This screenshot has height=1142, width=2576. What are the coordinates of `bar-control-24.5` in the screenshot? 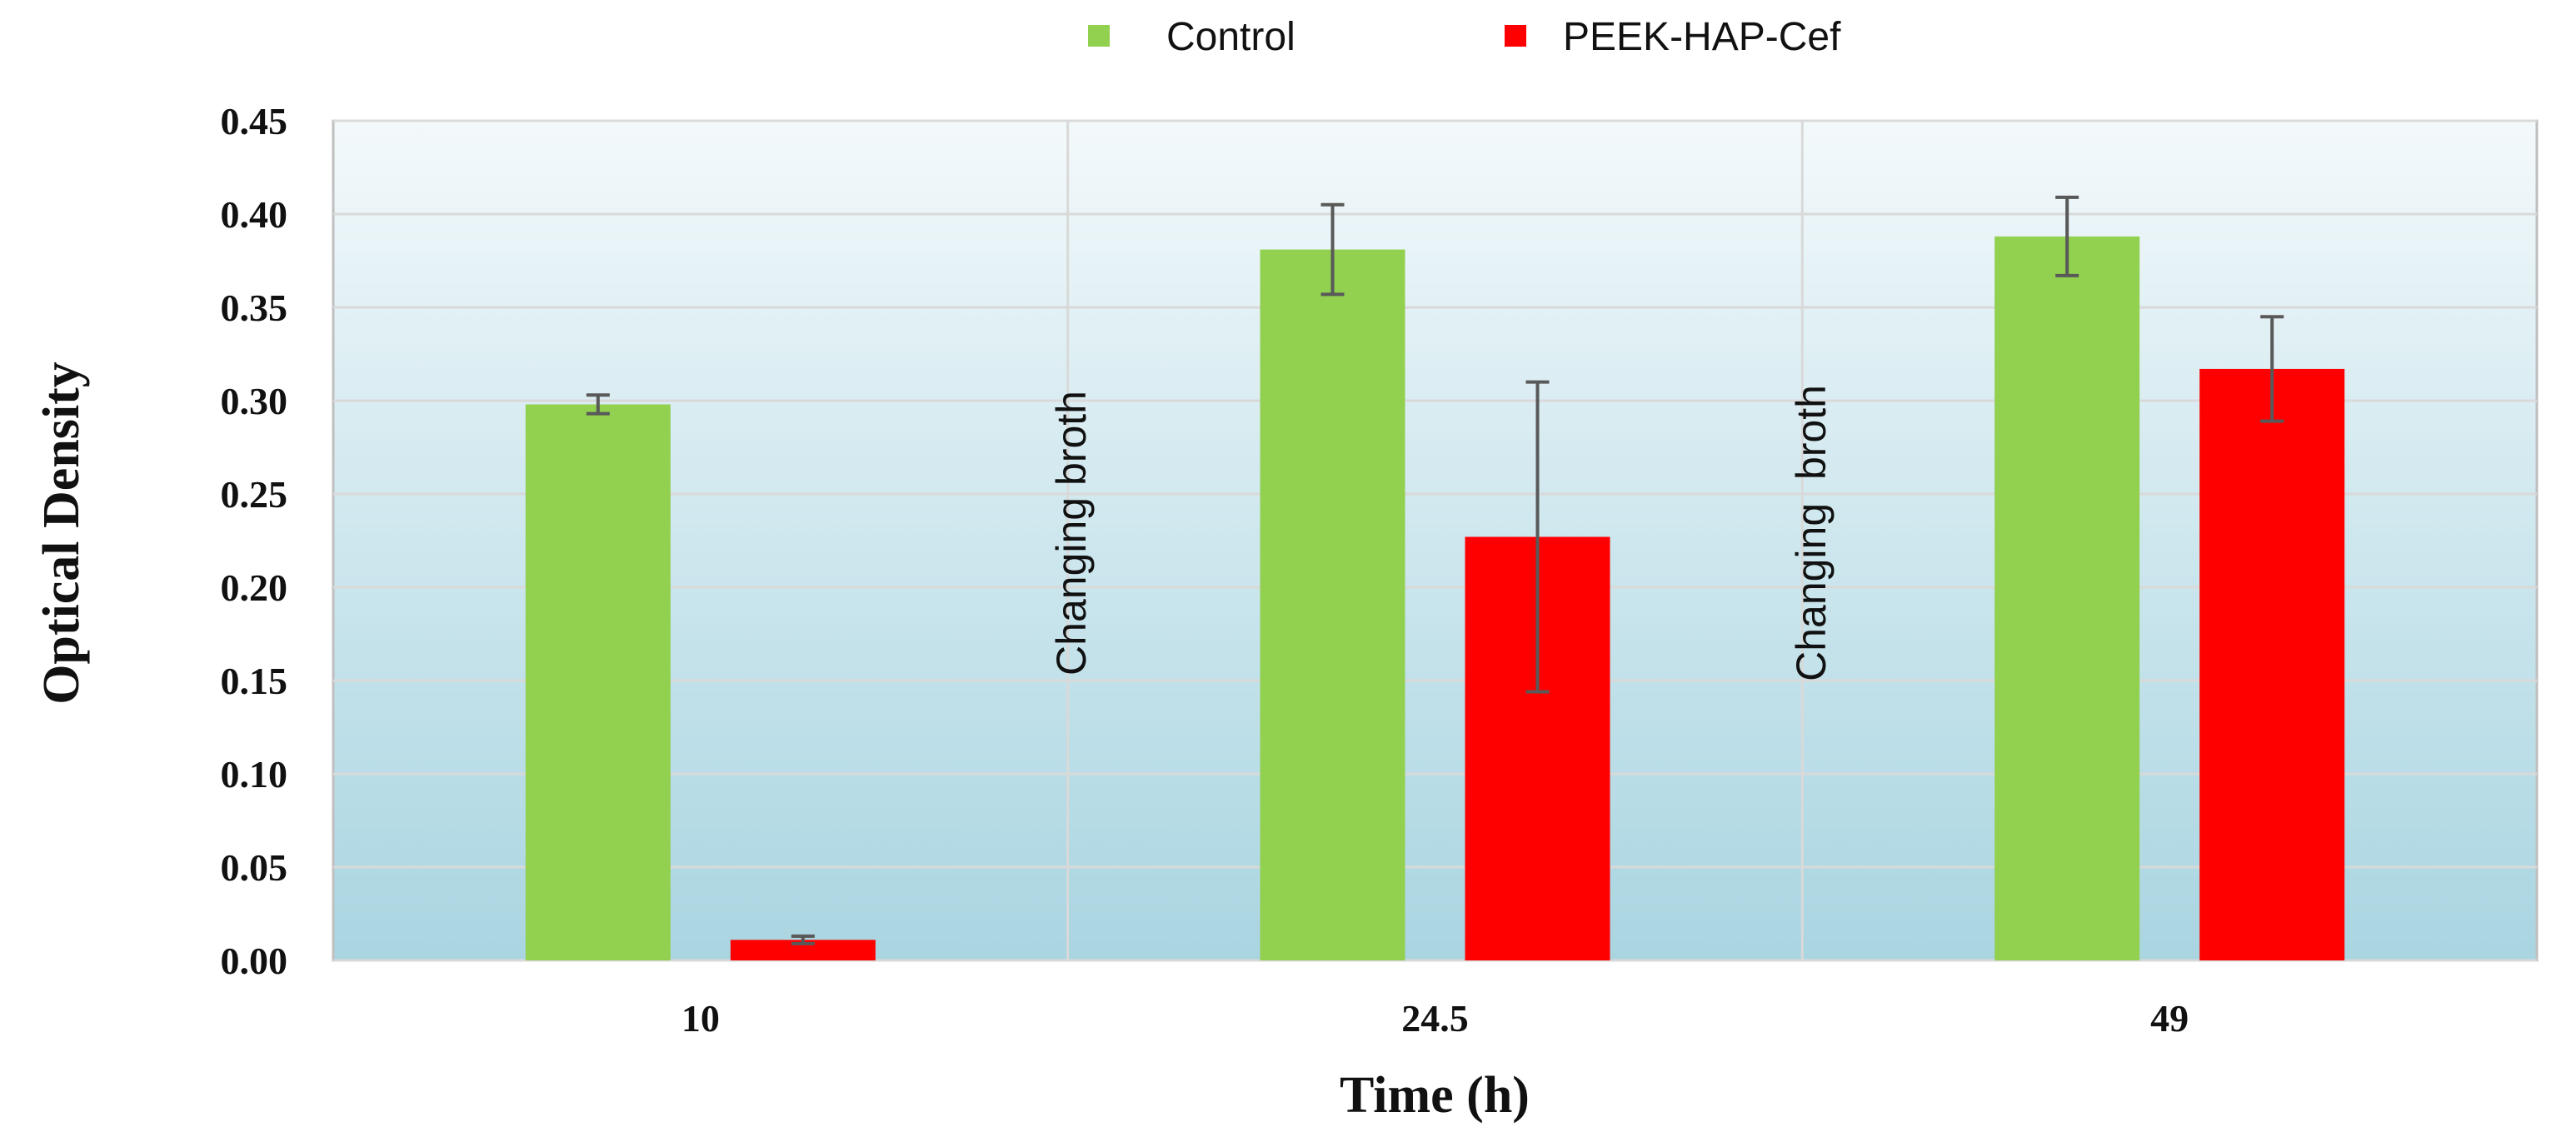 It's located at (1332, 604).